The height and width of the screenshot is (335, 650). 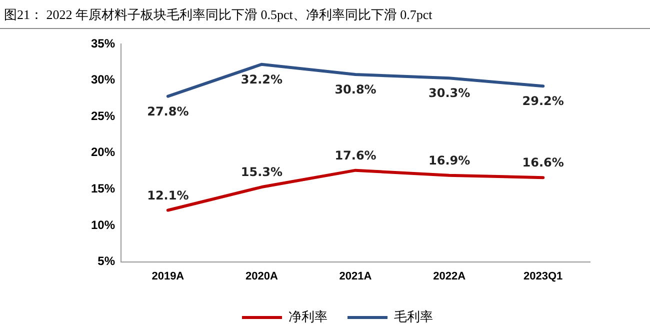 What do you see at coordinates (261, 79) in the screenshot?
I see `data-label: 32.2%` at bounding box center [261, 79].